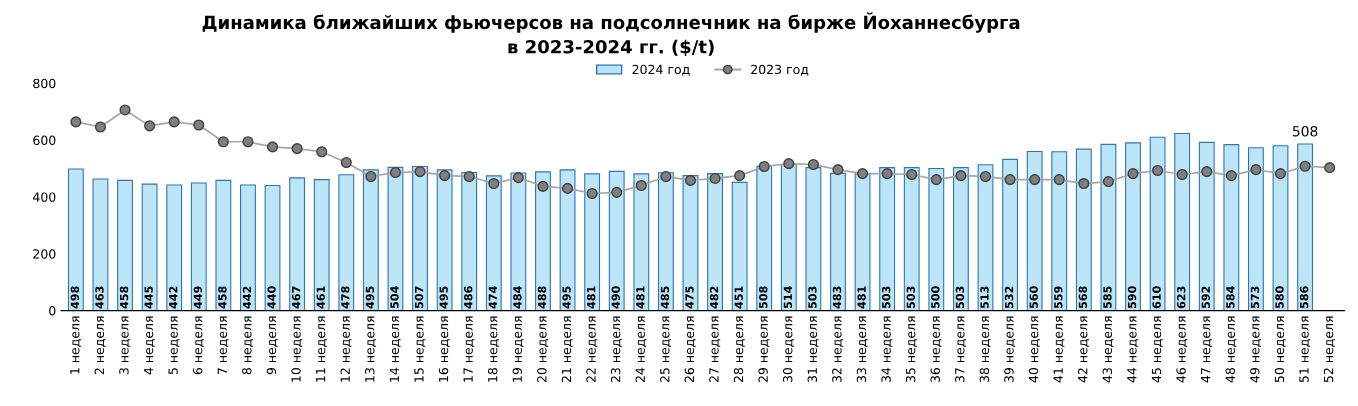  I want to click on x-tick-label: 49 неделя, so click(1256, 349).